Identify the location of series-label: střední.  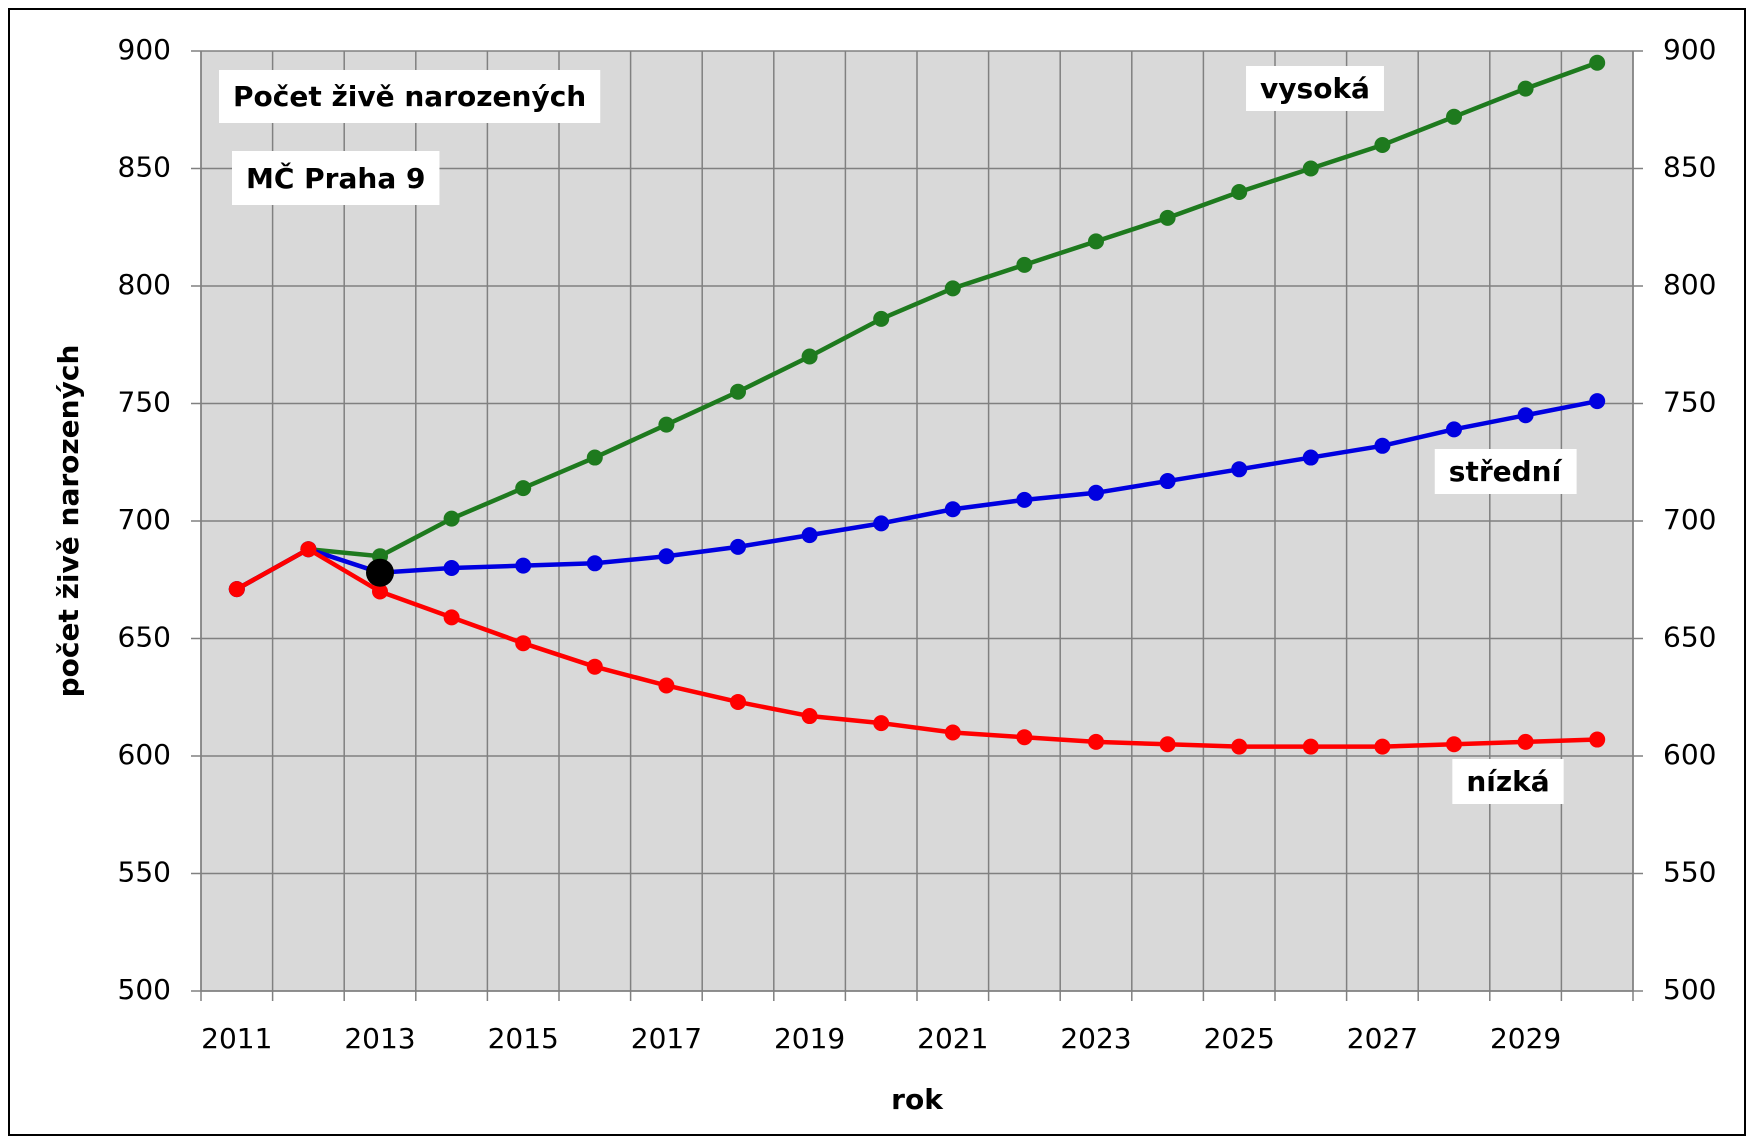
(1506, 471).